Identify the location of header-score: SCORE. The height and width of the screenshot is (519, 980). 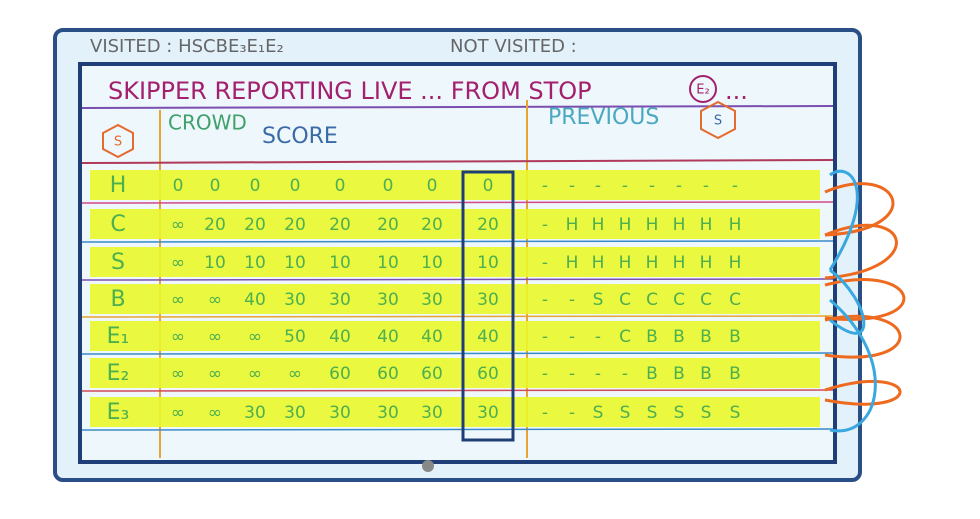
(300, 136).